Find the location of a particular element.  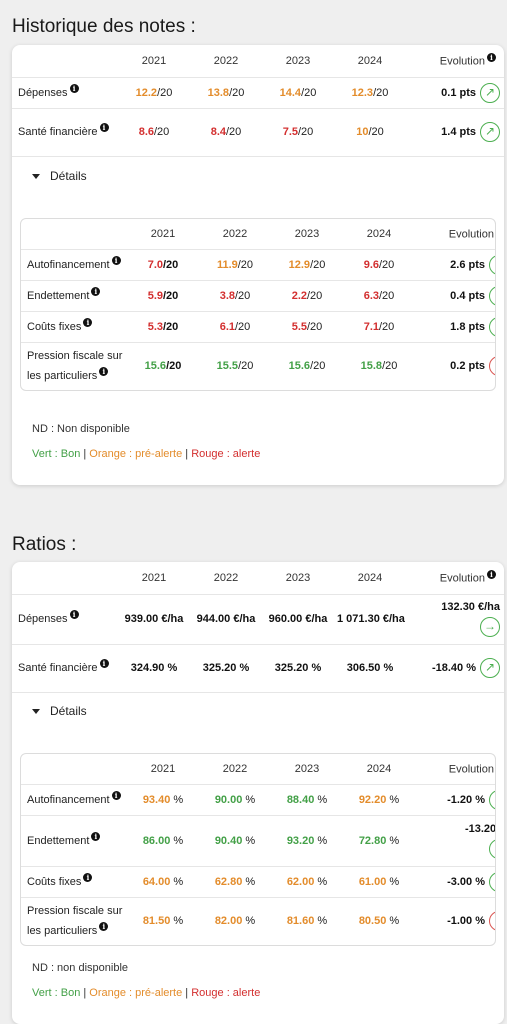

value: 15.8 is located at coordinates (371, 366).